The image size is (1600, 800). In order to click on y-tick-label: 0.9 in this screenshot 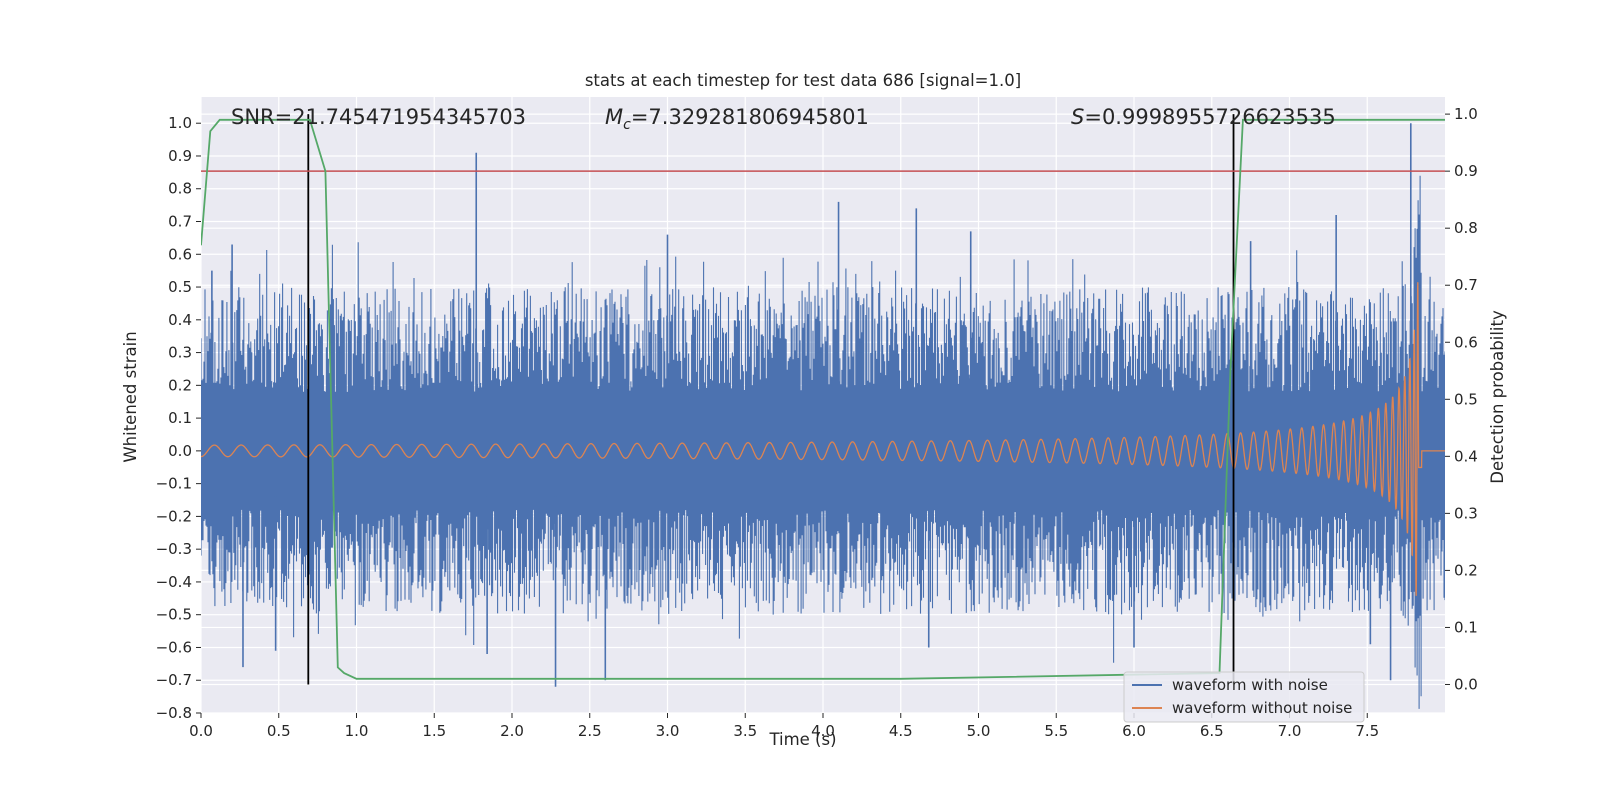, I will do `click(180, 156)`.